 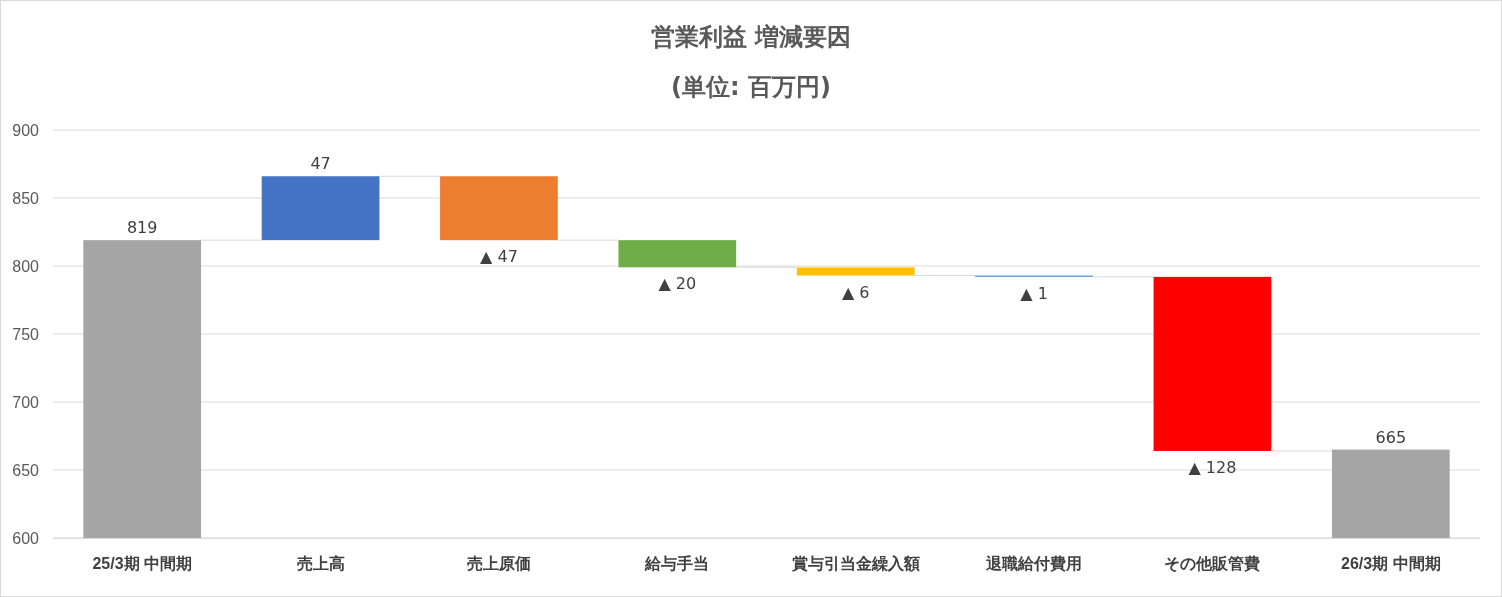 I want to click on y-tick-label: 700, so click(x=26, y=402).